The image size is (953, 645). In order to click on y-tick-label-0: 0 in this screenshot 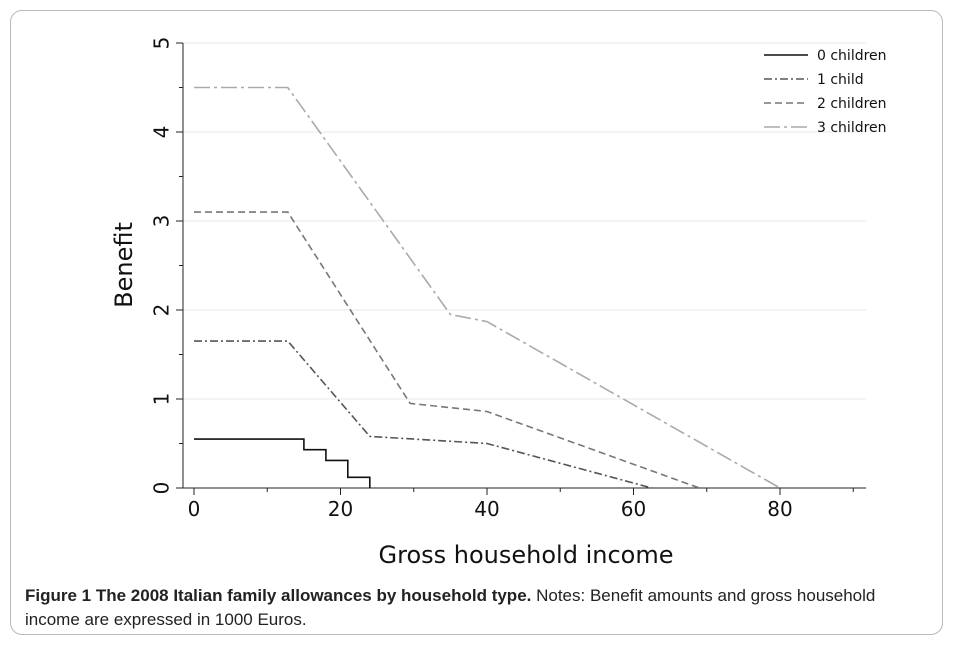, I will do `click(162, 488)`.